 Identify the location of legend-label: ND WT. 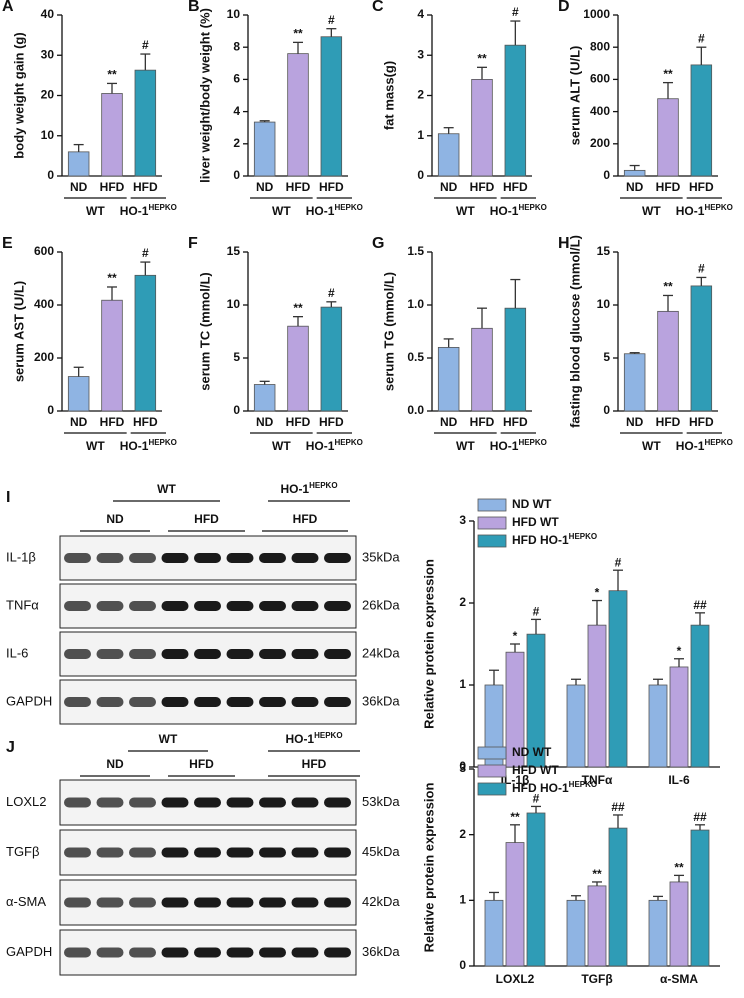
(532, 504).